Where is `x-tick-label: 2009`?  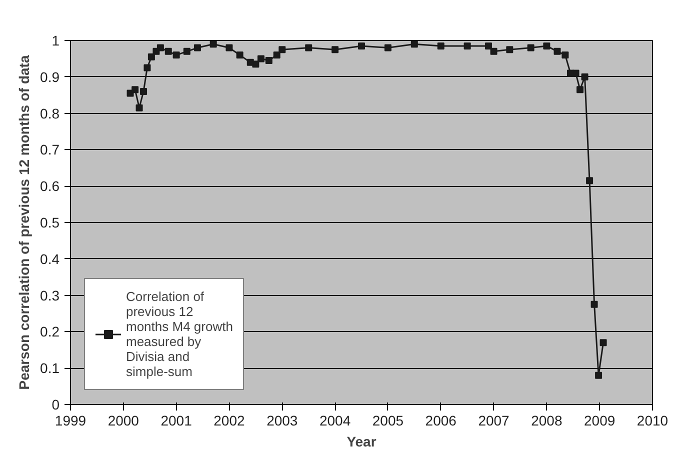
x-tick-label: 2009 is located at coordinates (600, 420).